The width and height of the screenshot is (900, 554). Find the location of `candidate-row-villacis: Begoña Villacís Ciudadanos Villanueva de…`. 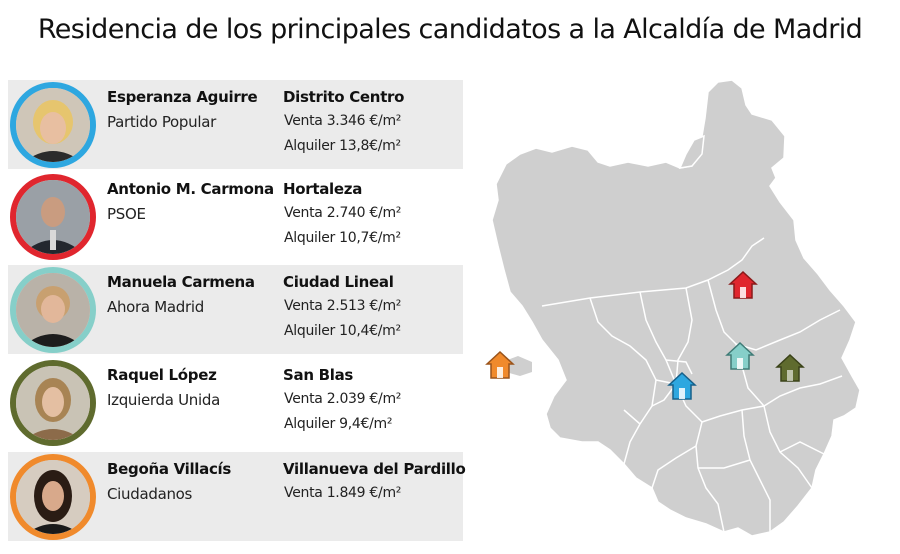

candidate-row-villacis: Begoña Villacís Ciudadanos Villanueva de… is located at coordinates (237, 496).